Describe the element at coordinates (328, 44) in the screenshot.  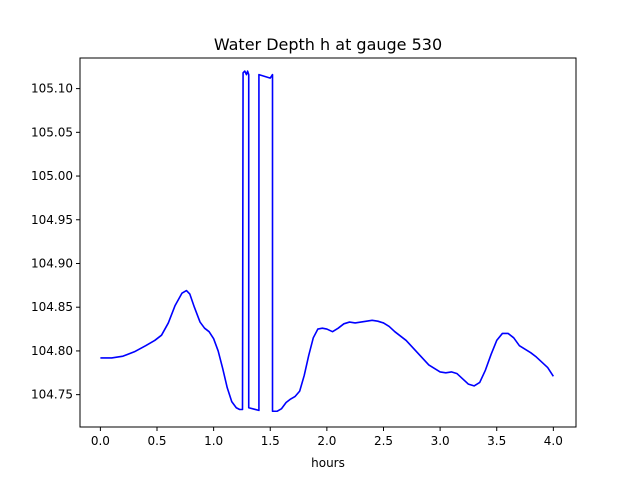
I see `chart-title: Water Depth h at gauge 530` at that location.